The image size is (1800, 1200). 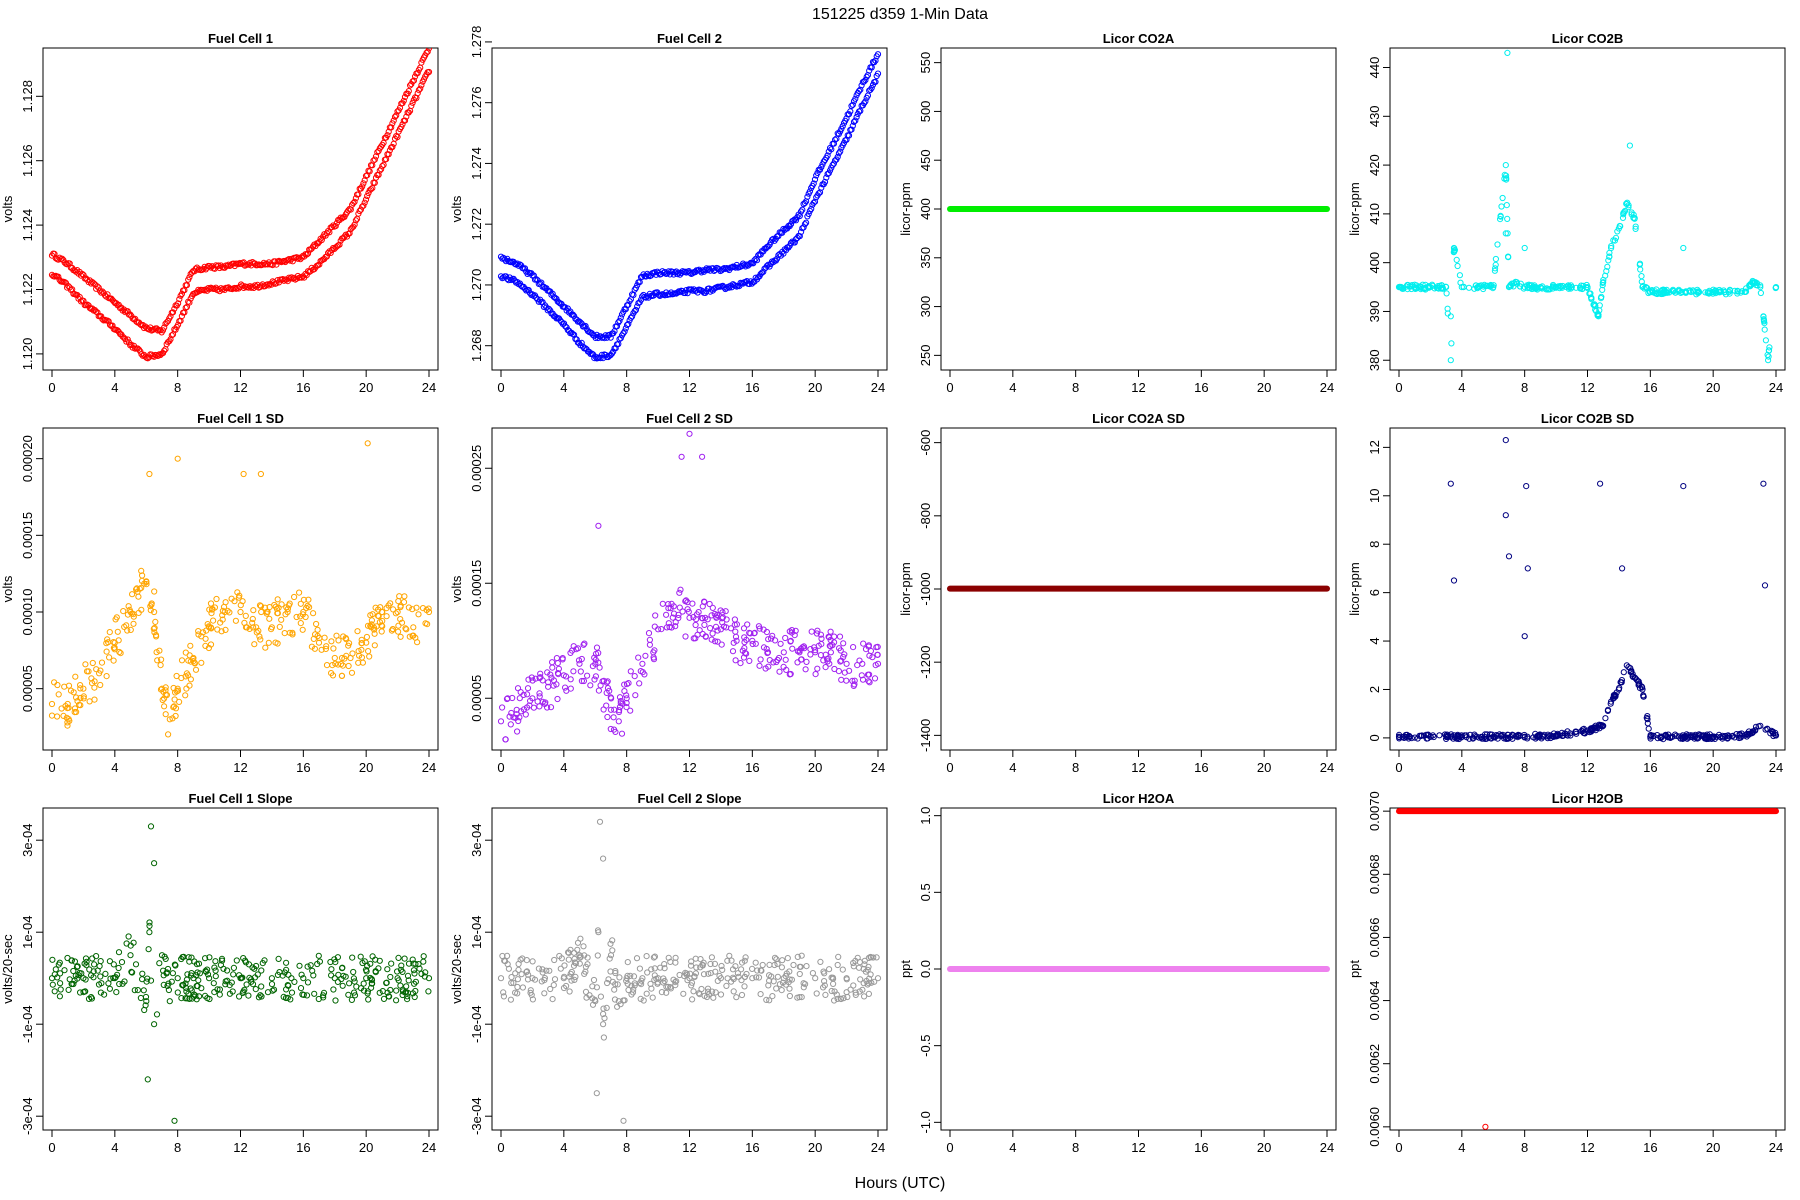 I want to click on x-tick-label: 16, so click(x=752, y=387).